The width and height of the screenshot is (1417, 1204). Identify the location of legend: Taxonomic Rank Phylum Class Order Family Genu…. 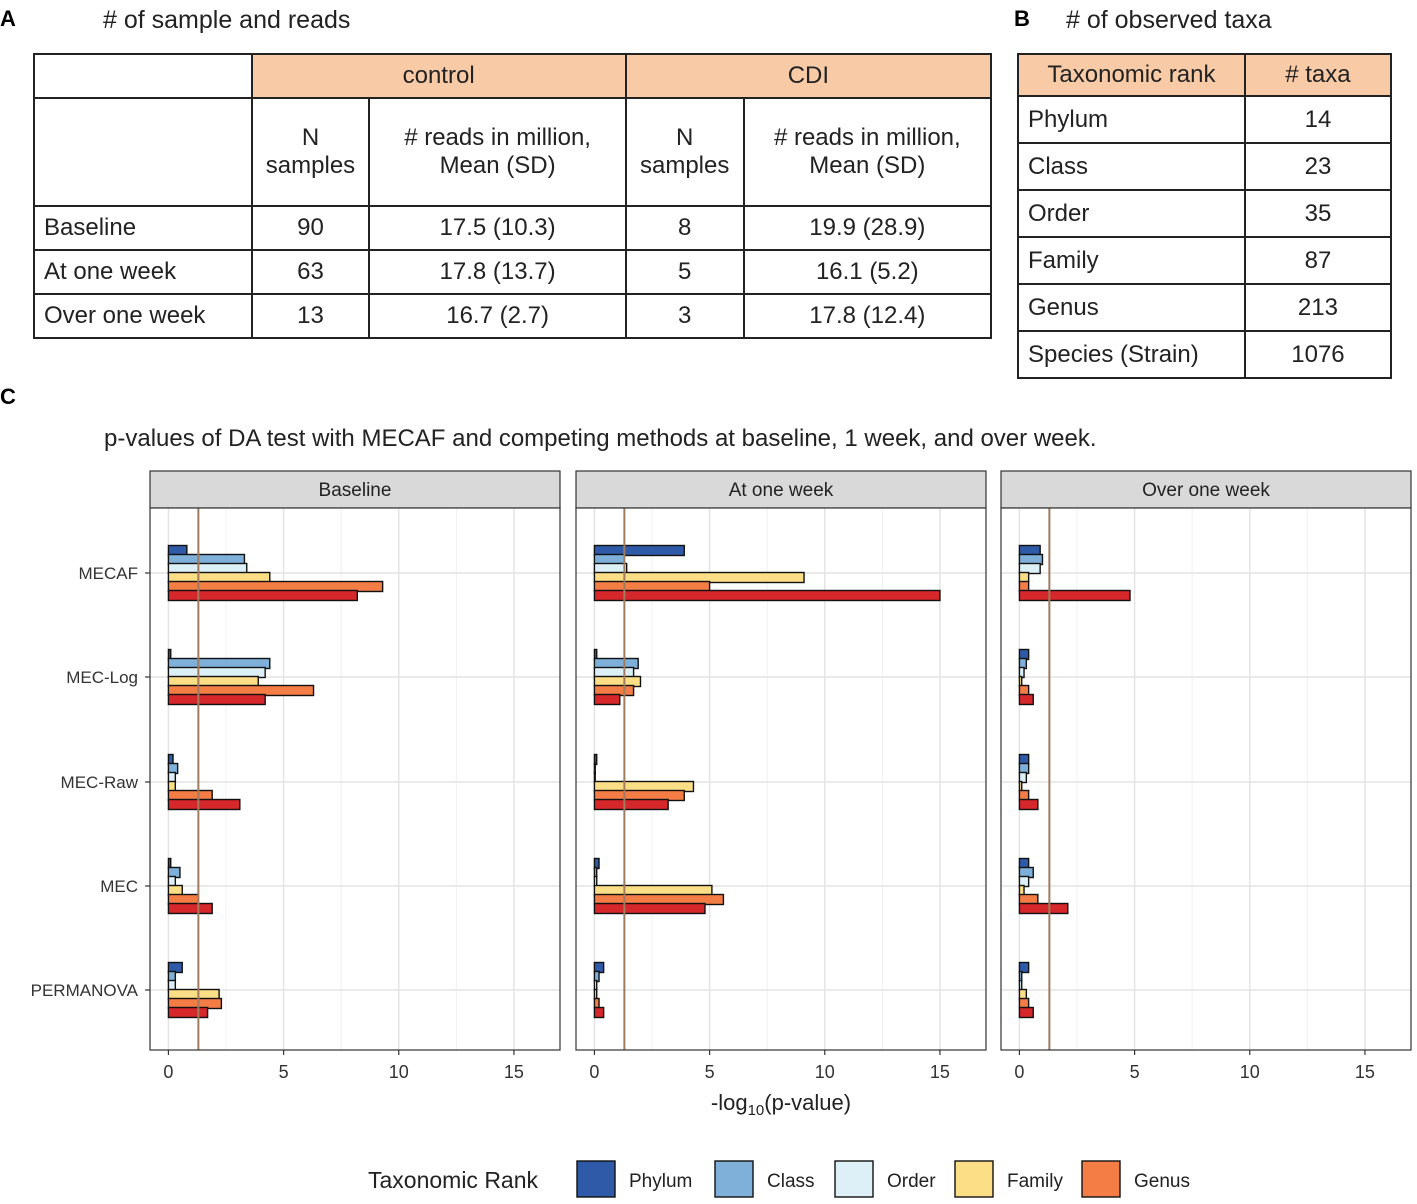
(779, 1179).